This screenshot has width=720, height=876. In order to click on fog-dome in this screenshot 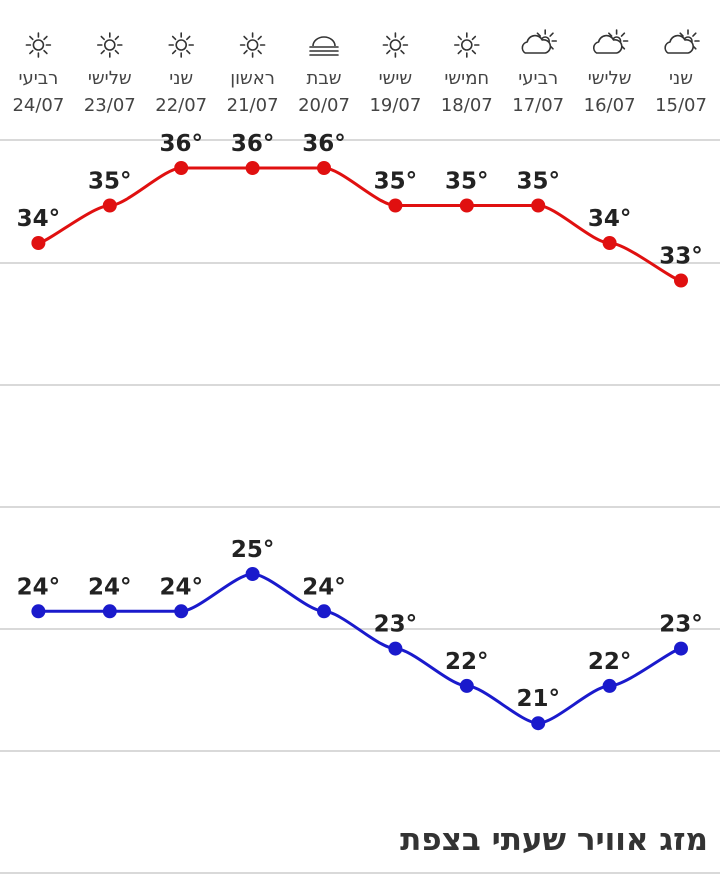, I will do `click(324, 41)`.